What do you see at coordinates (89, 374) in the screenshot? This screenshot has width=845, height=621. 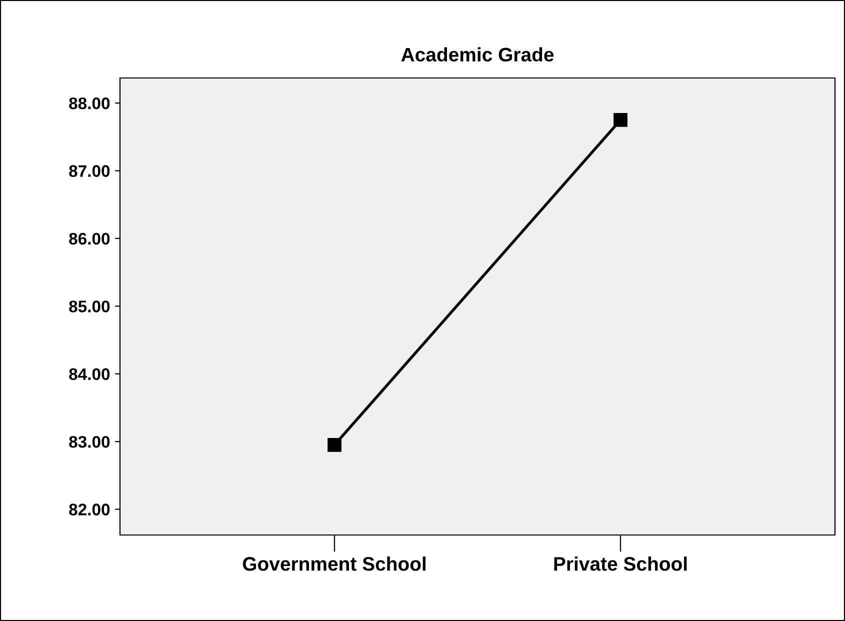 I see `y-tick-label: 84.00` at bounding box center [89, 374].